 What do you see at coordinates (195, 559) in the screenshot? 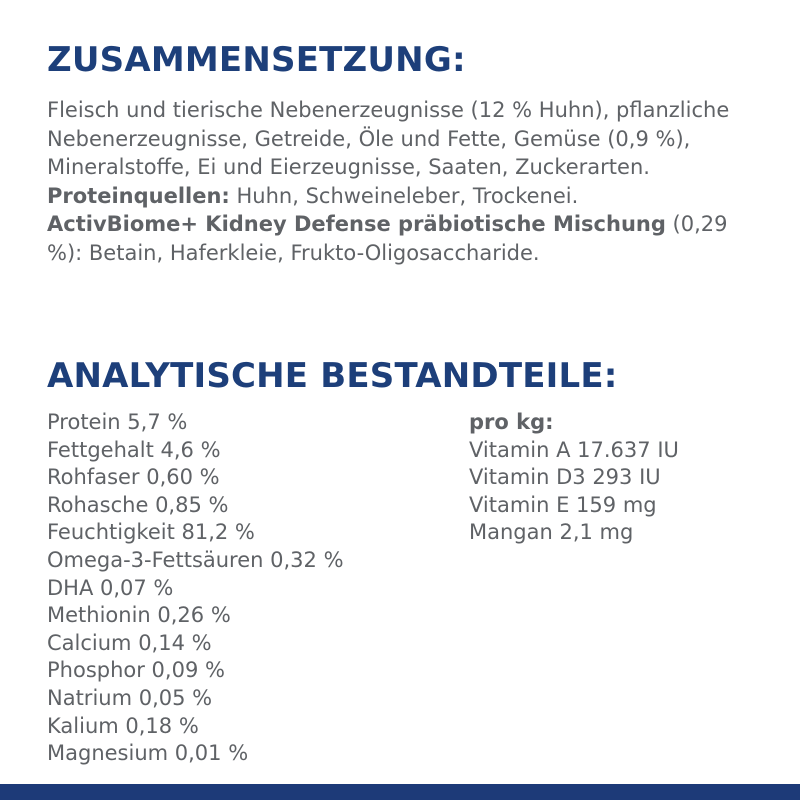
I see `list-item: Omega-3-Fettsäuren 0,32 %` at bounding box center [195, 559].